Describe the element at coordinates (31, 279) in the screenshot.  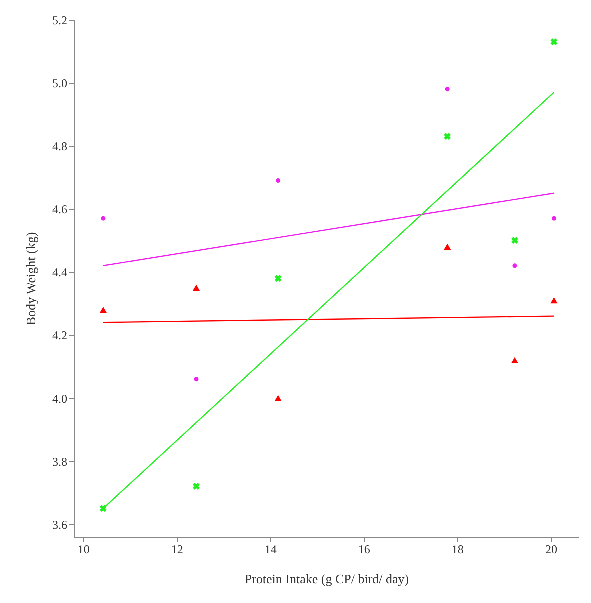
I see `y-axis-title: Body Weight (kg)` at that location.